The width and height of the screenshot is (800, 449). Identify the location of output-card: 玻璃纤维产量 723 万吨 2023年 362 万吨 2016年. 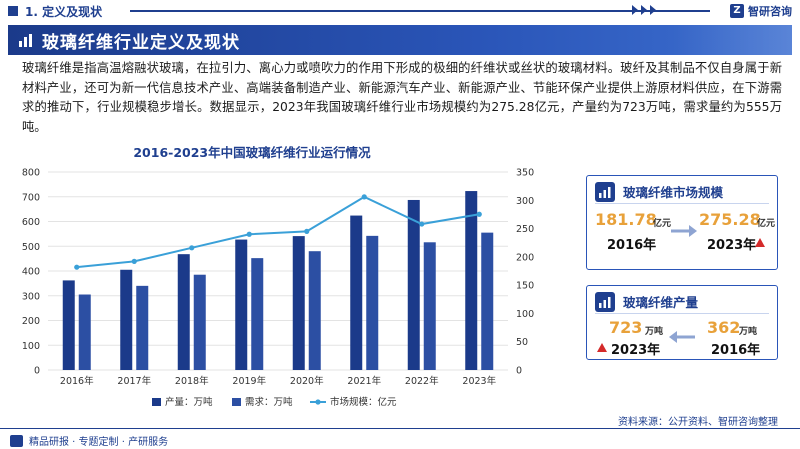
(682, 322).